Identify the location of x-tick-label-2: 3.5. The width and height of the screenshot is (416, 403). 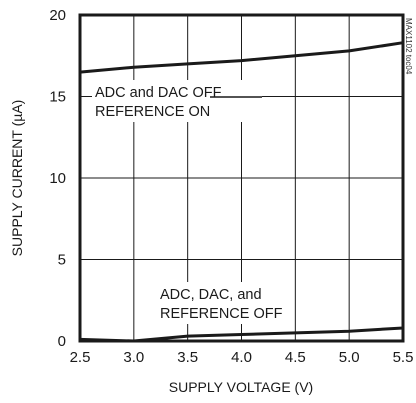
(187, 357).